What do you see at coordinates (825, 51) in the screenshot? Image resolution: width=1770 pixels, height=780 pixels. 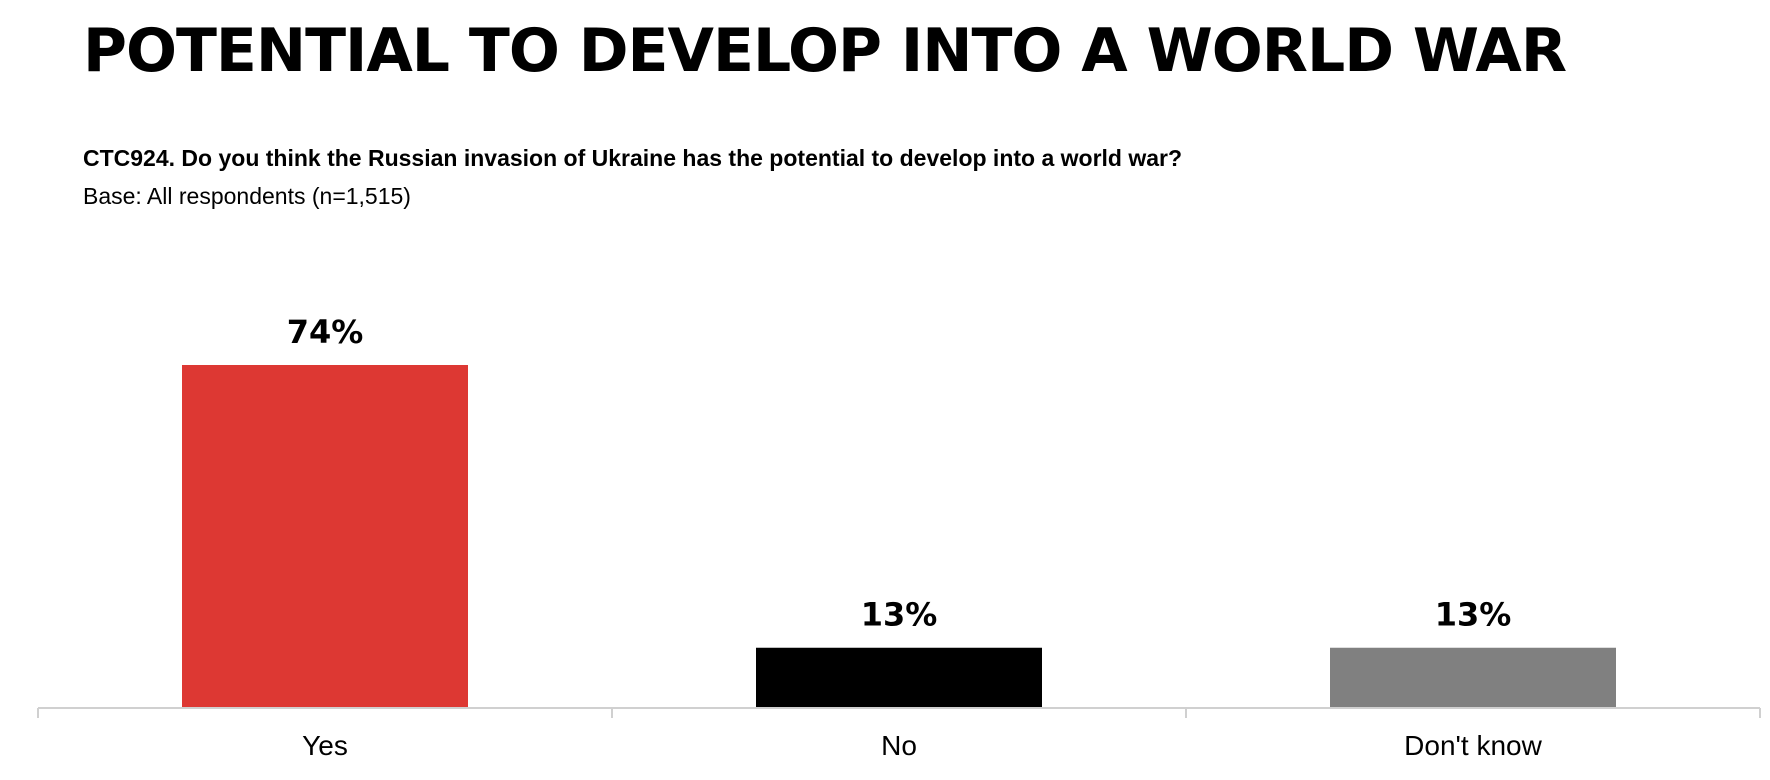 I see `page-title: POTENTIAL TO DEVELOP INTO A WORLD WAR` at bounding box center [825, 51].